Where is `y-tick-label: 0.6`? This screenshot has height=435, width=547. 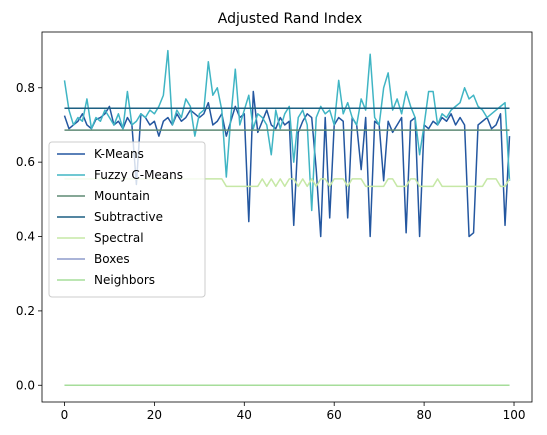
y-tick-label: 0.6 is located at coordinates (25, 162).